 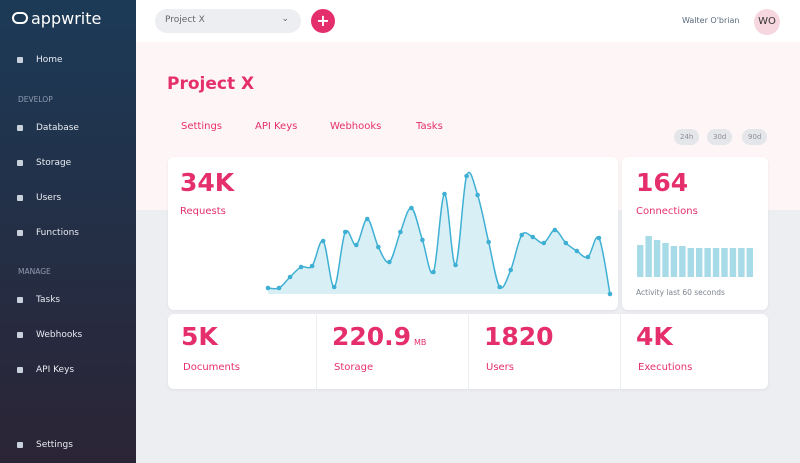 What do you see at coordinates (439, 233) in the screenshot?
I see `line` at bounding box center [439, 233].